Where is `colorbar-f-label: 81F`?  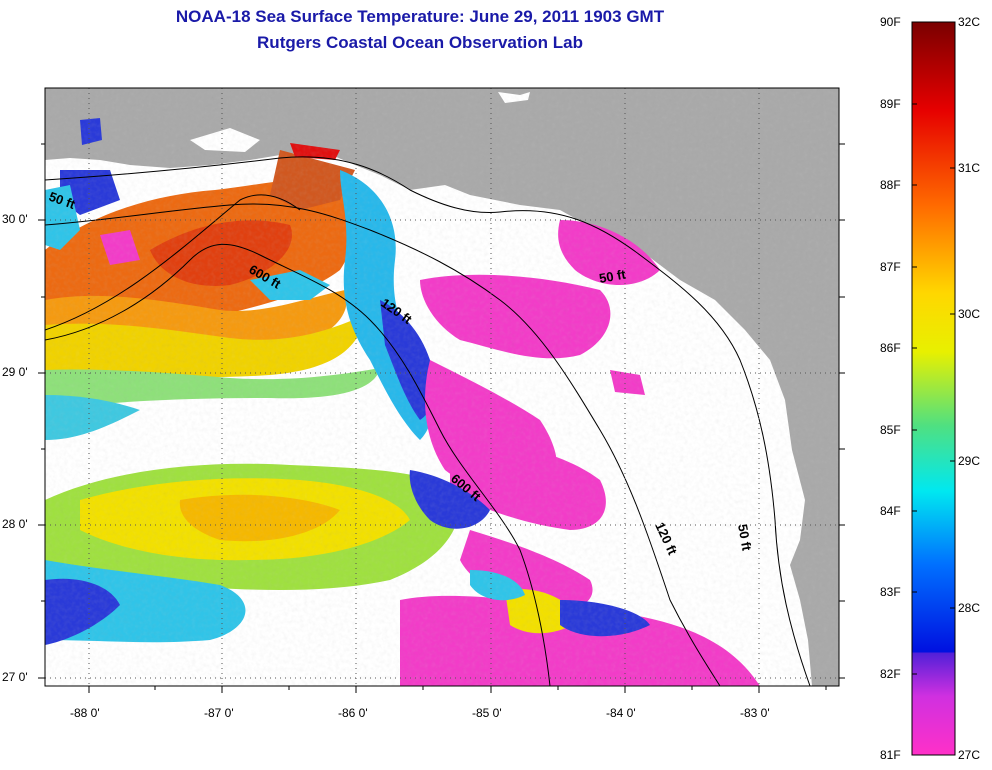
colorbar-f-label: 81F is located at coordinates (890, 755).